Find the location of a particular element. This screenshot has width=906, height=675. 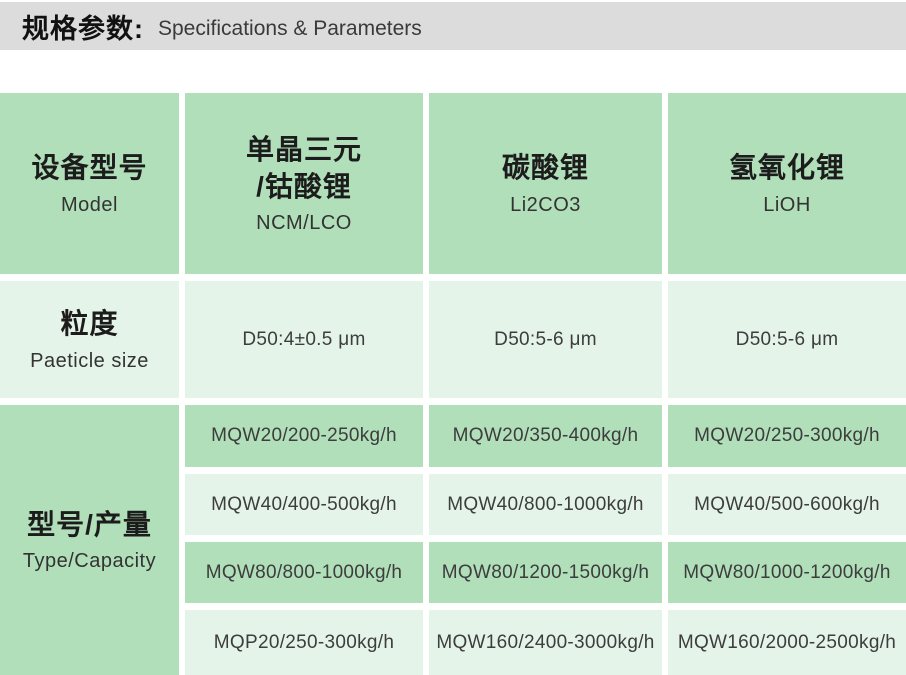

capacity-value: MQW20/350-400kg/h is located at coordinates (545, 435).